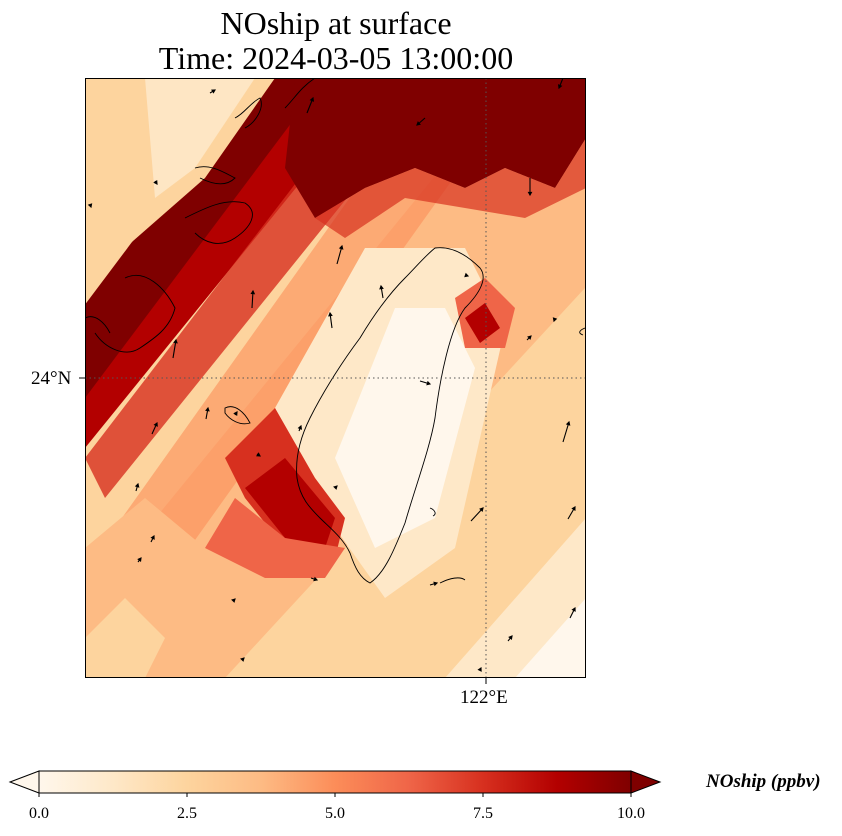 This screenshot has height=836, width=842. I want to click on colorbar-label: NOship (ppbv), so click(763, 781).